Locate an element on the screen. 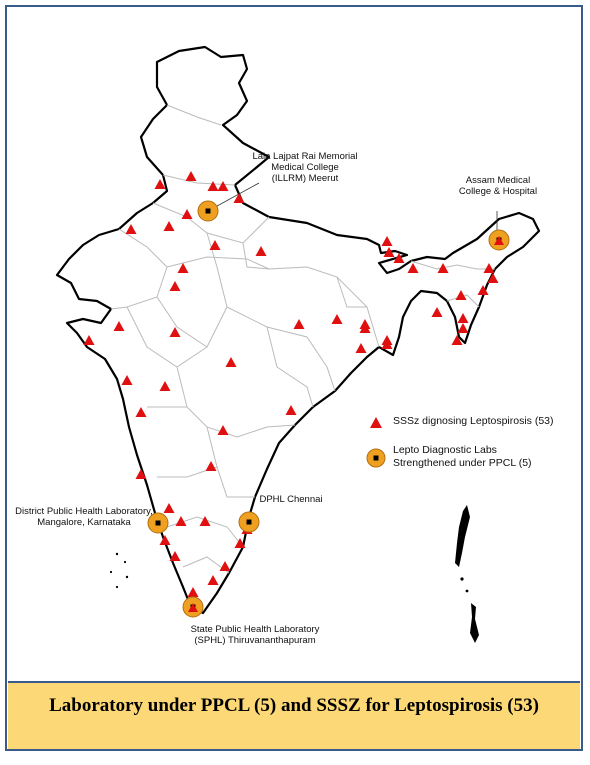  label-chennai: DPHL Chennai is located at coordinates (291, 499).